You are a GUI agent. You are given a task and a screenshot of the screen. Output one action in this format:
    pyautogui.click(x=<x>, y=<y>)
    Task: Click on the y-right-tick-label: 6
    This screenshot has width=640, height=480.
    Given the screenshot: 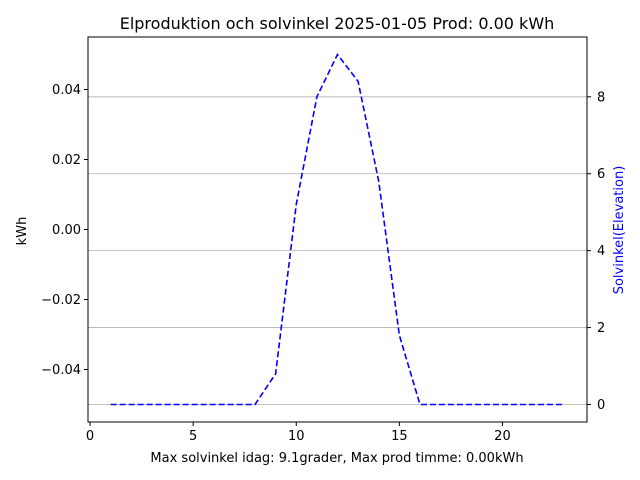 What is the action you would take?
    pyautogui.click(x=601, y=174)
    